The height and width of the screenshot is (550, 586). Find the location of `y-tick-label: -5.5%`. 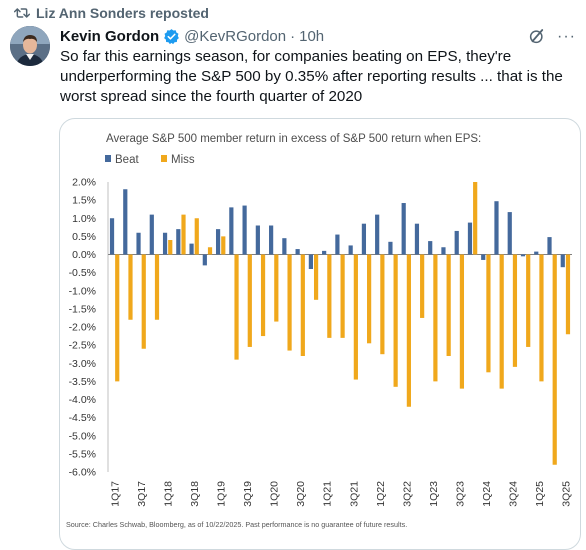

y-tick-label: -5.5% is located at coordinates (82, 454).